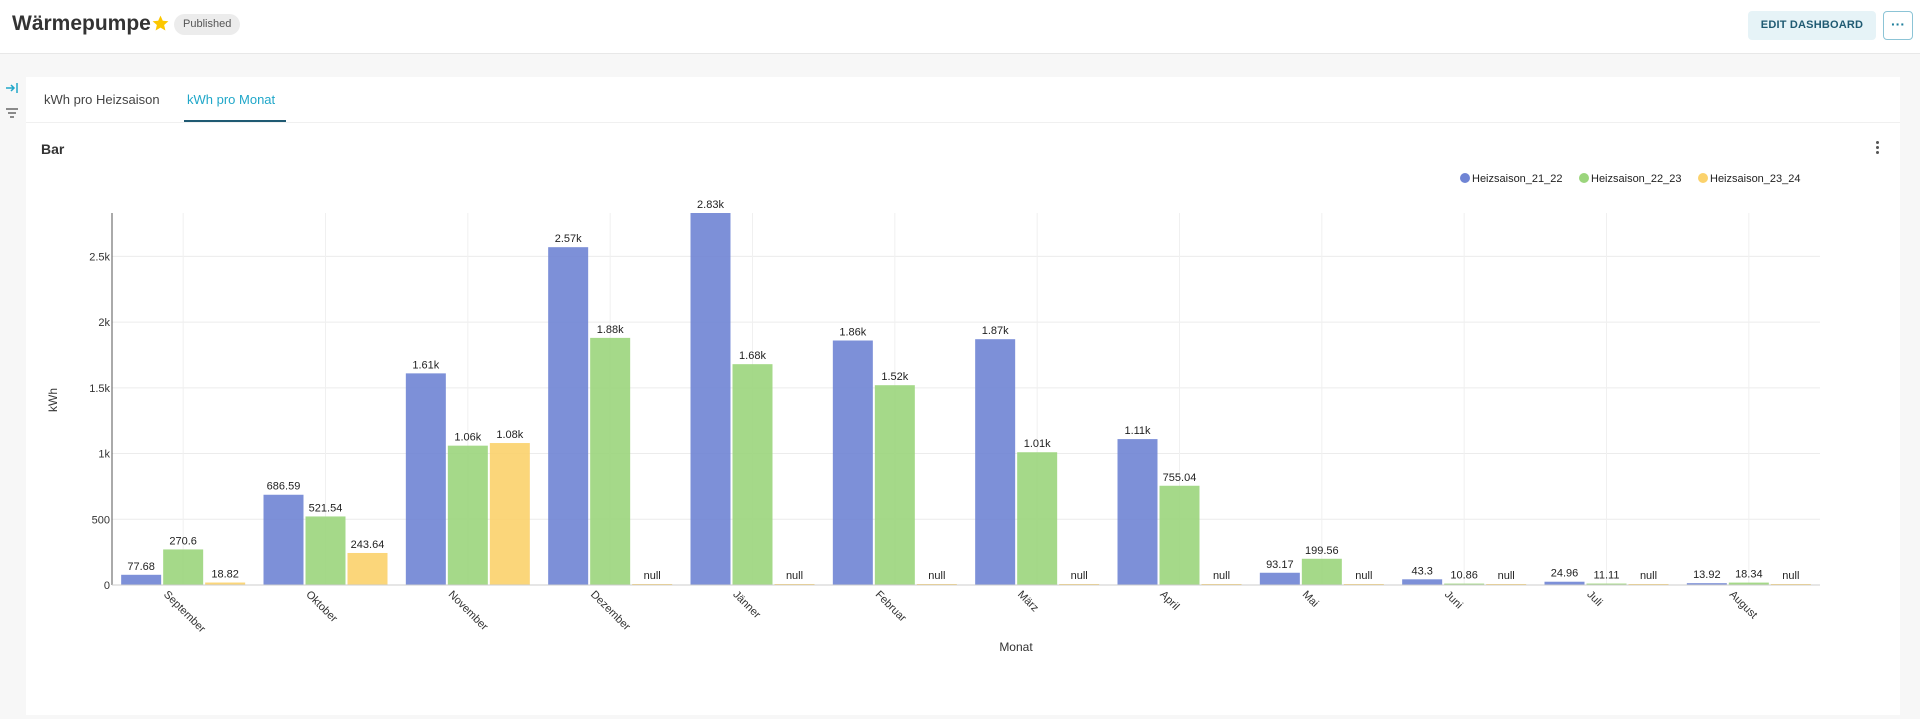 This screenshot has height=719, width=1920. Describe the element at coordinates (231, 99) in the screenshot. I see `tab-kwh-pro-monat: kWh pro Monat` at that location.